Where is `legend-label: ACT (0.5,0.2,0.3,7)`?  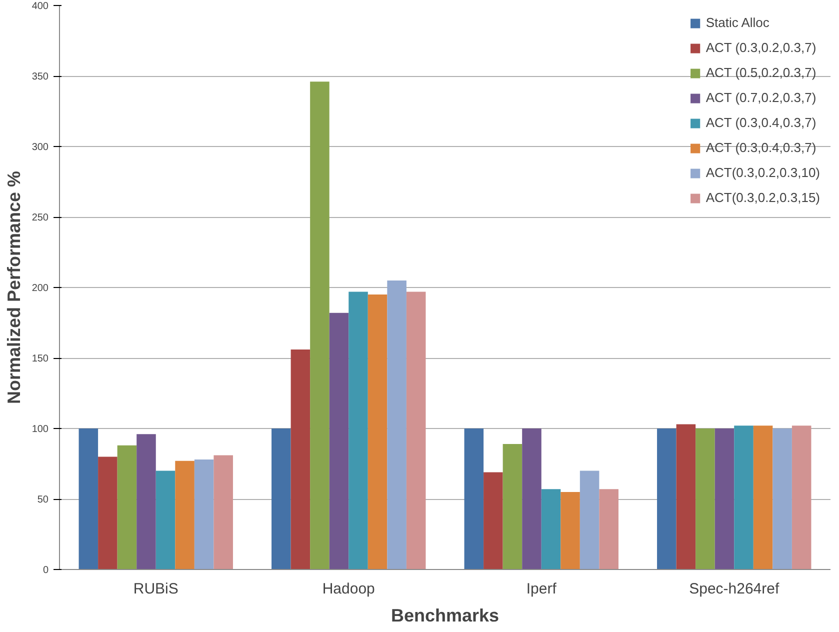
legend-label: ACT (0.5,0.2,0.3,7) is located at coordinates (761, 72).